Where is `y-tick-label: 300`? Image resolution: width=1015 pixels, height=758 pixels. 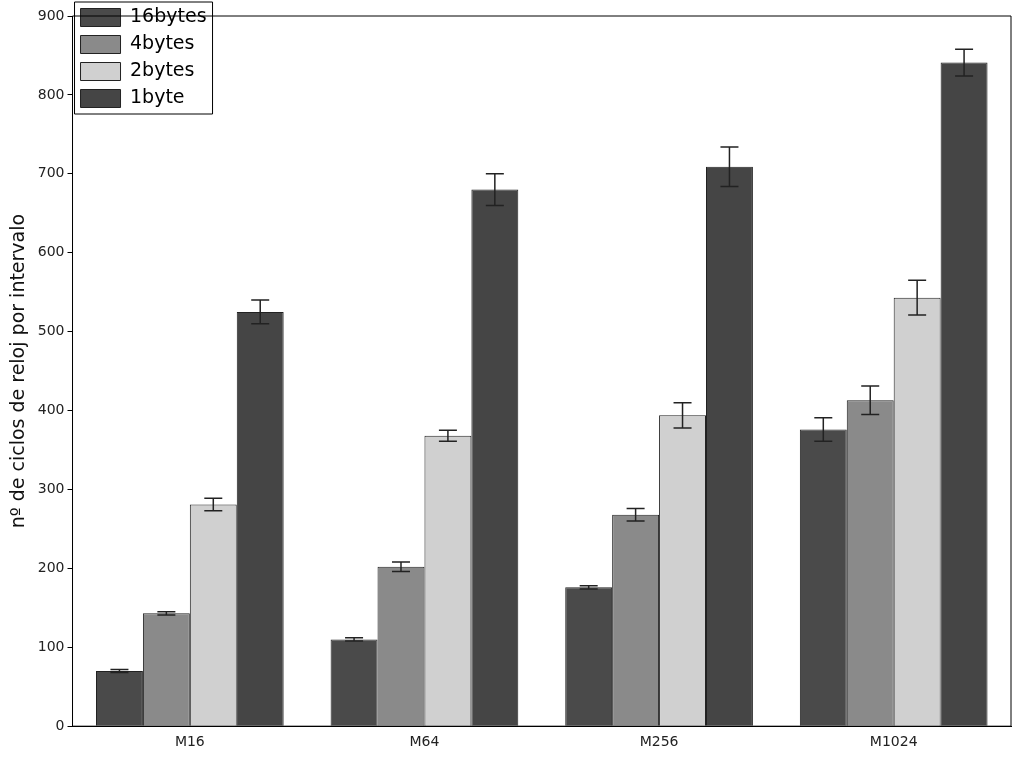
y-tick-label: 300 is located at coordinates (51, 488).